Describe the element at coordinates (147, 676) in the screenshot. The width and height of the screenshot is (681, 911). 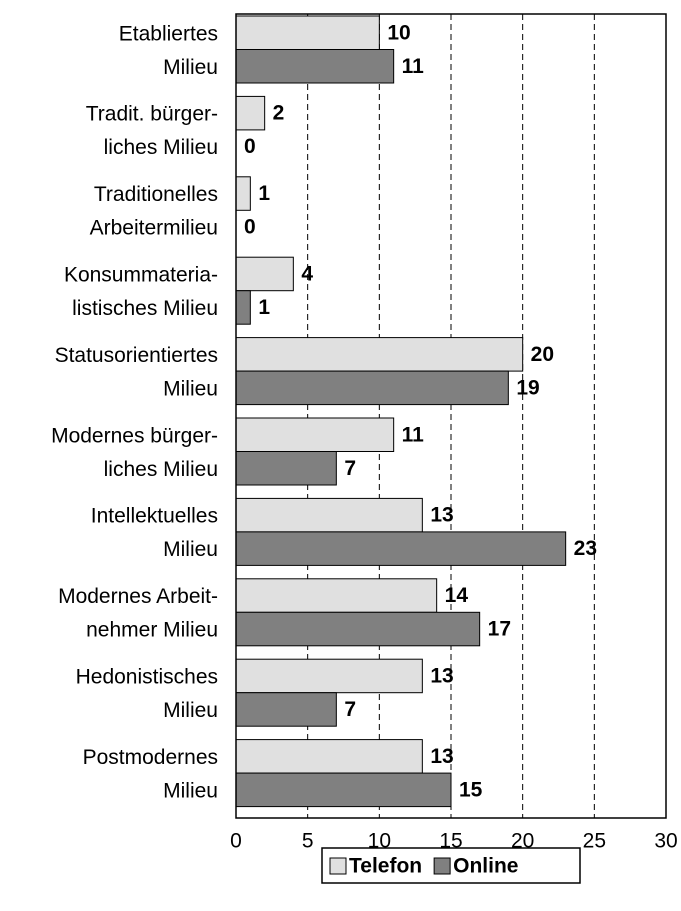
I see `category-label: Hedonistisches` at that location.